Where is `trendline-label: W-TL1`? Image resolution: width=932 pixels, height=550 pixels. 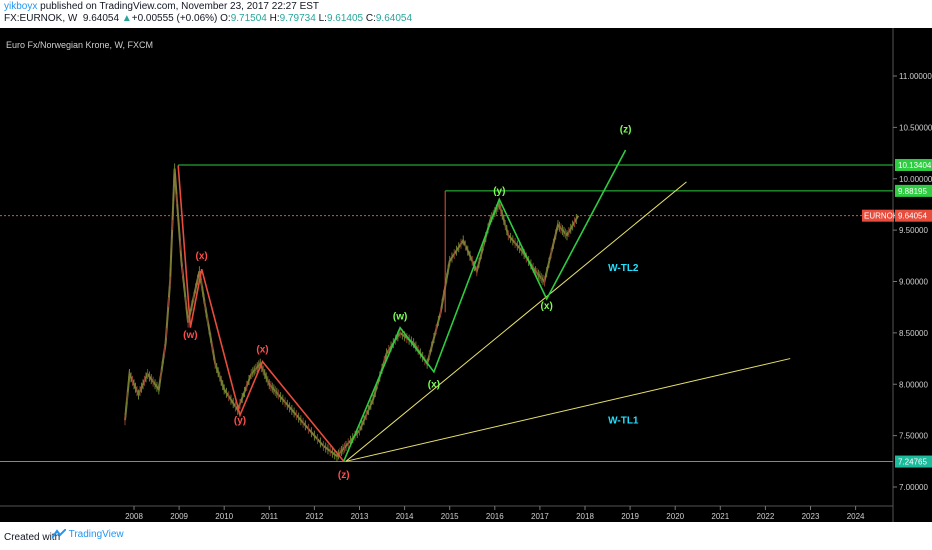 trendline-label: W-TL1 is located at coordinates (623, 420).